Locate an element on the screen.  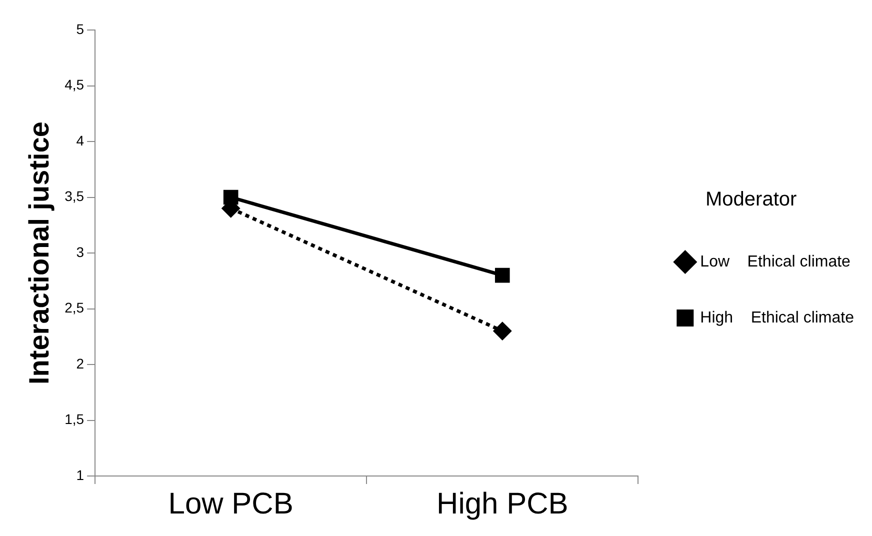
legend-label: Low Ethical climate is located at coordinates (775, 261).